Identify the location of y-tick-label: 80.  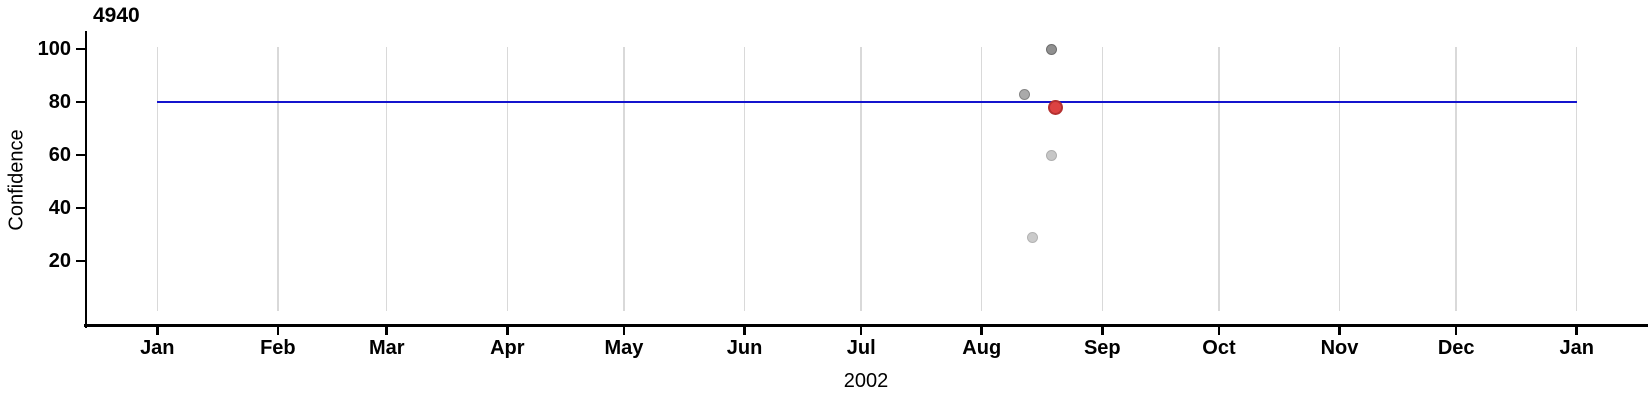
(59, 102).